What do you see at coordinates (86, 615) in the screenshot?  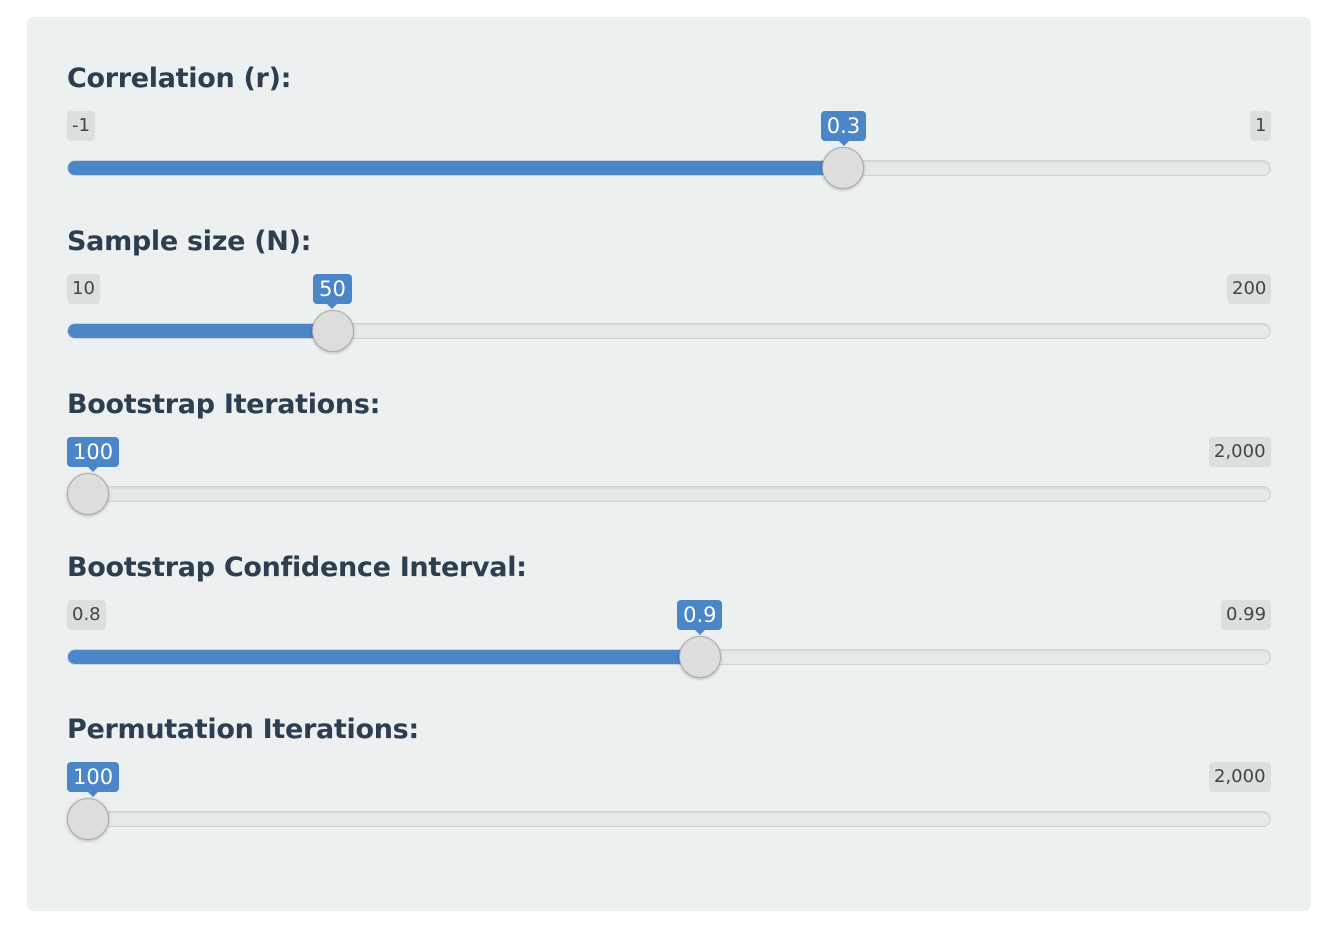 I see `slider-min-label: 0.8` at bounding box center [86, 615].